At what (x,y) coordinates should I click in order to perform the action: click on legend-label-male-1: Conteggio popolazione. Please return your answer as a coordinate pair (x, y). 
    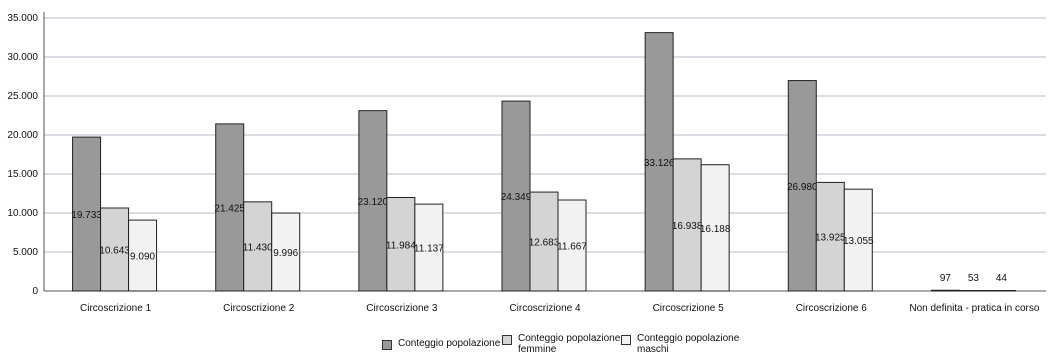
    Looking at the image, I should click on (688, 338).